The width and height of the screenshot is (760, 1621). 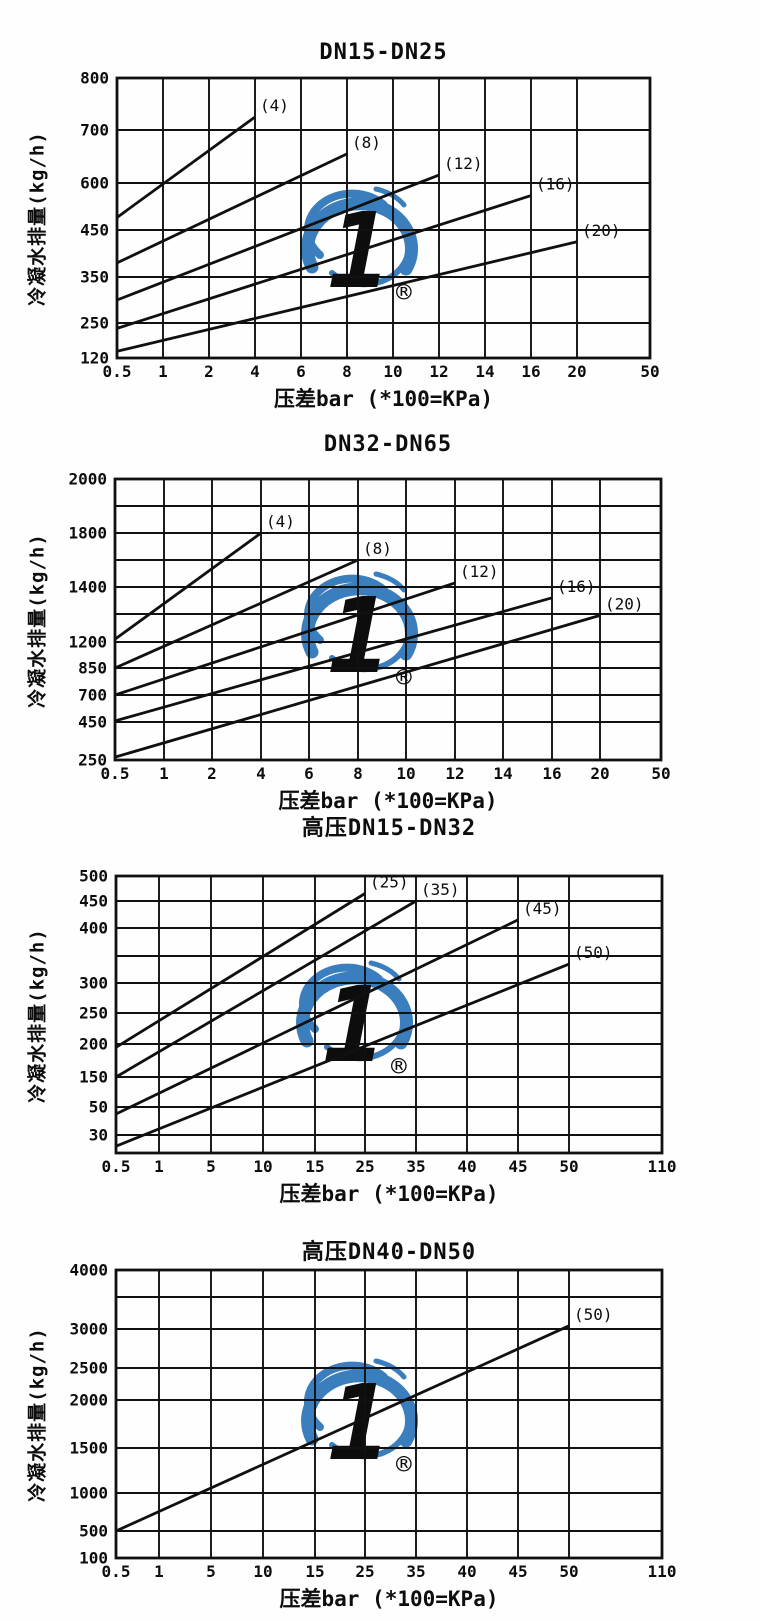 What do you see at coordinates (87, 642) in the screenshot?
I see `y-tick-label: 1200` at bounding box center [87, 642].